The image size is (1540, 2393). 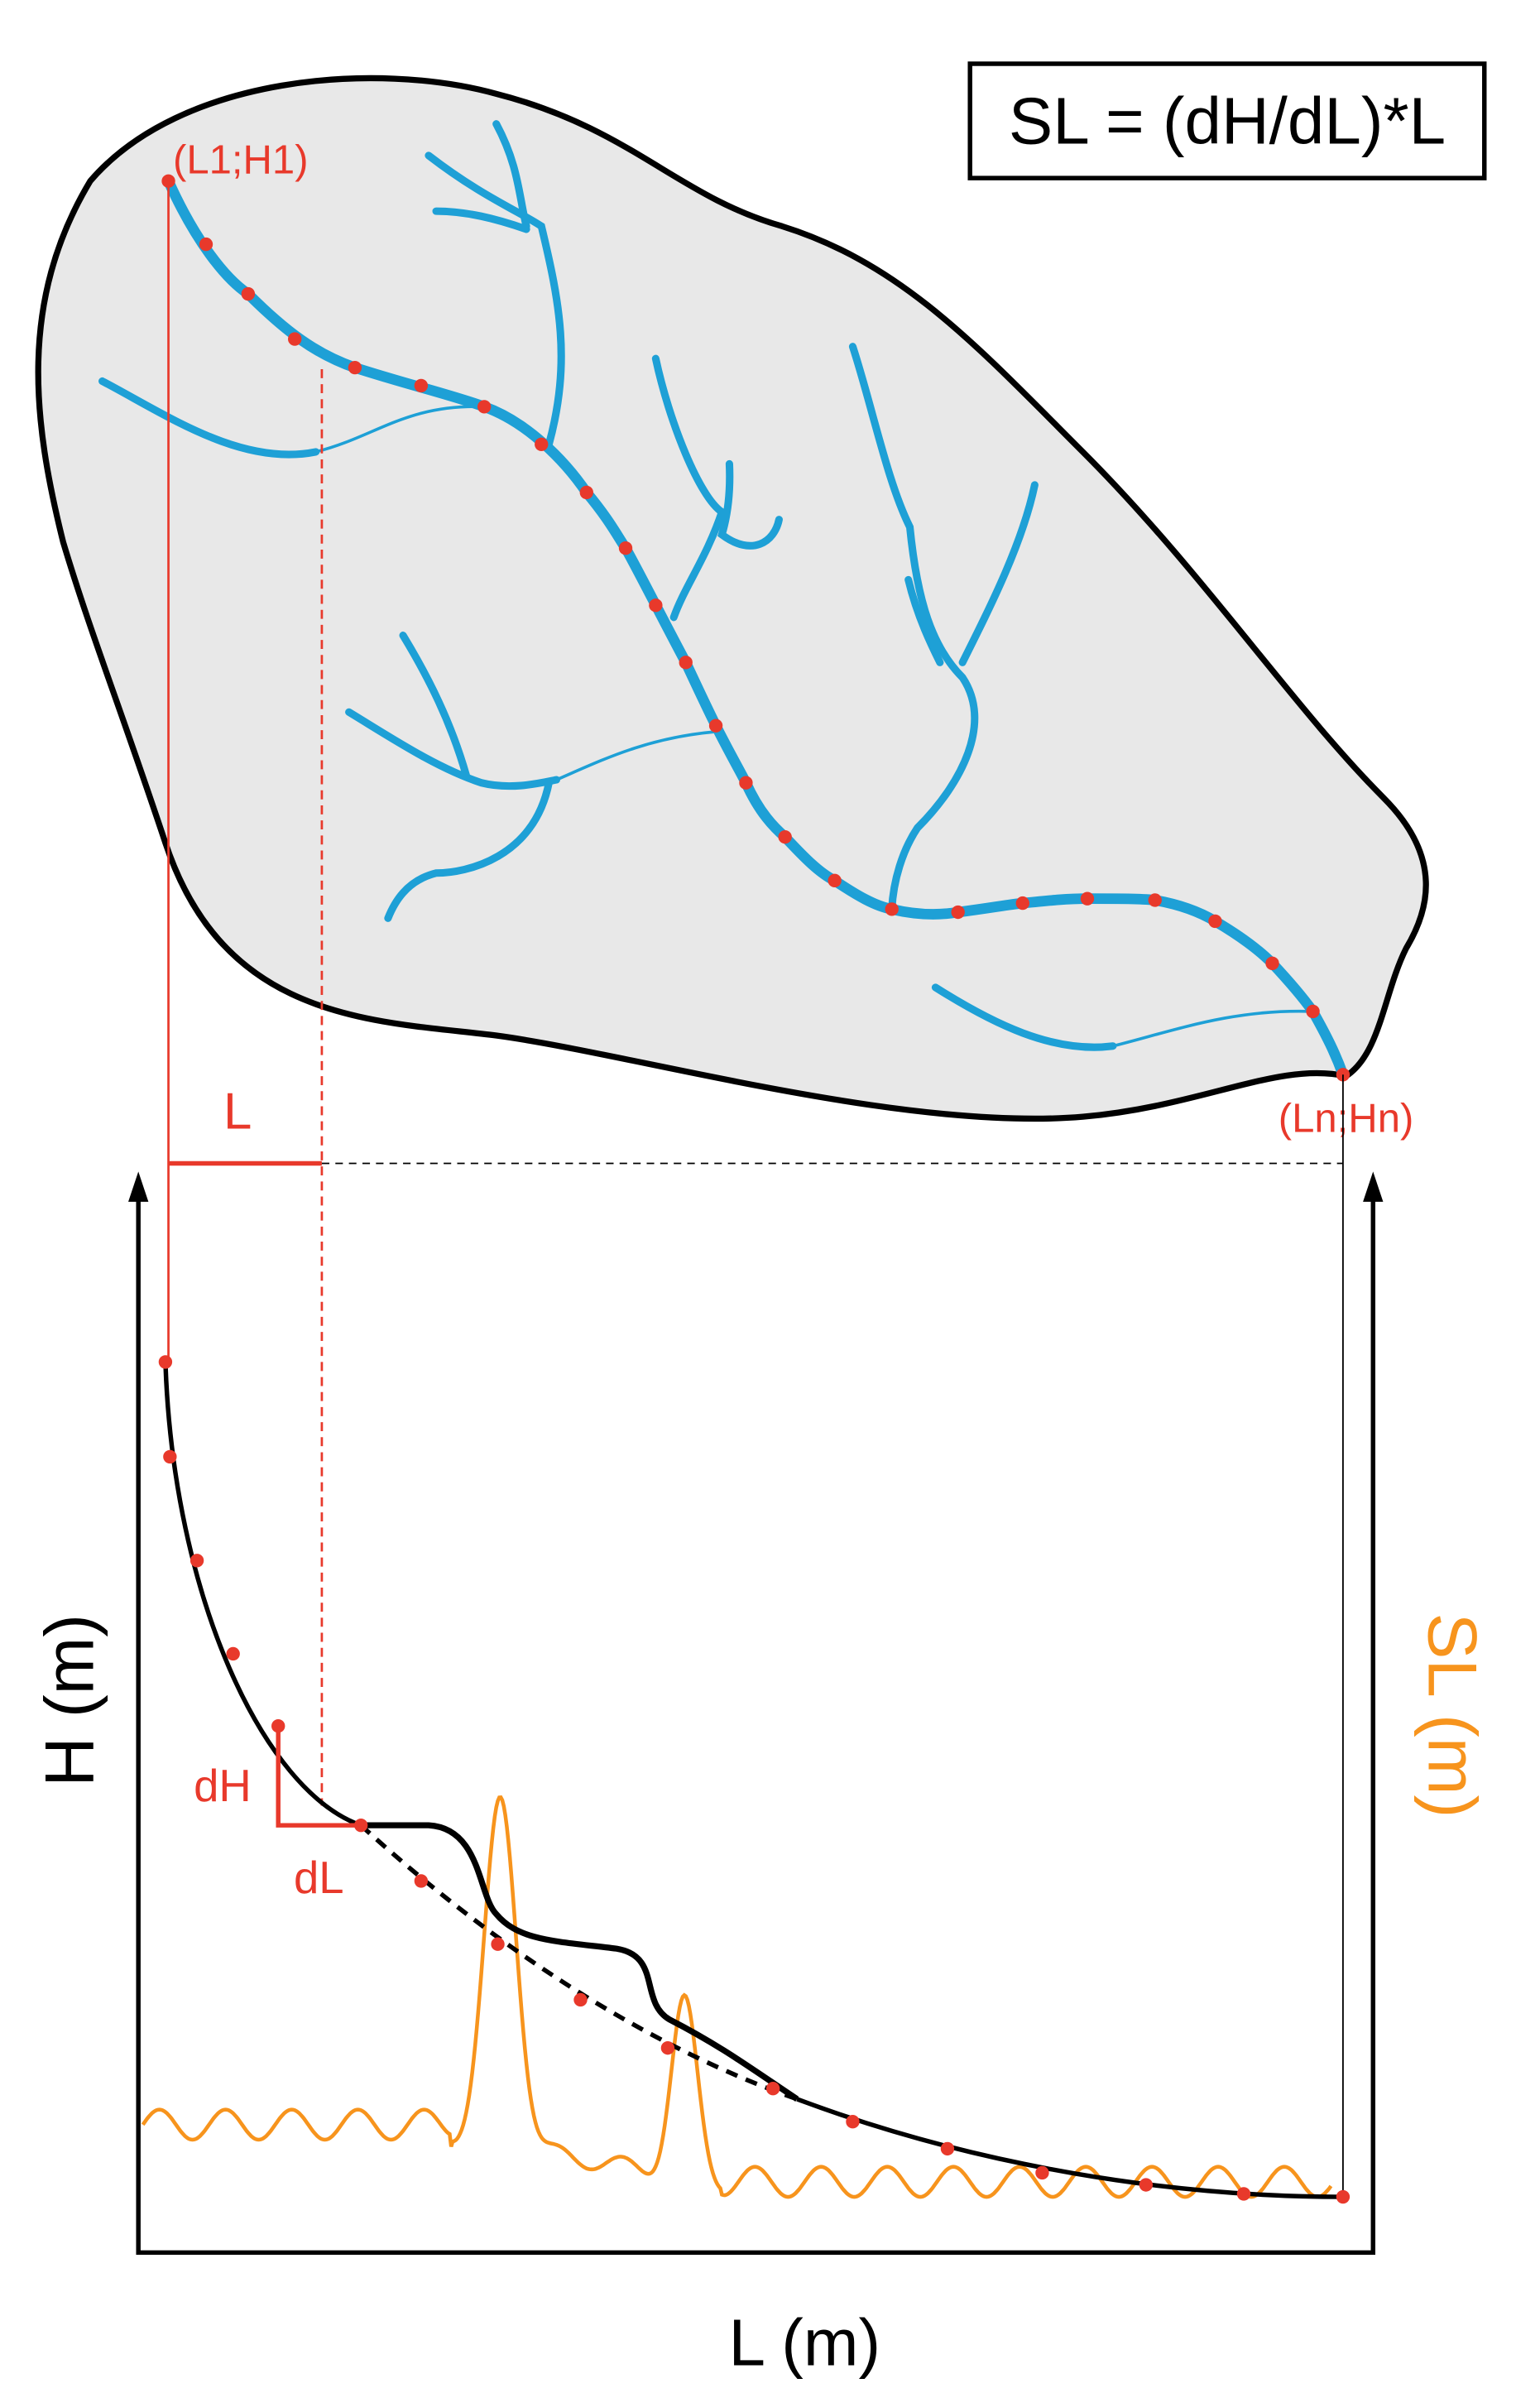 I want to click on slope-triangle, so click(x=319, y=1777).